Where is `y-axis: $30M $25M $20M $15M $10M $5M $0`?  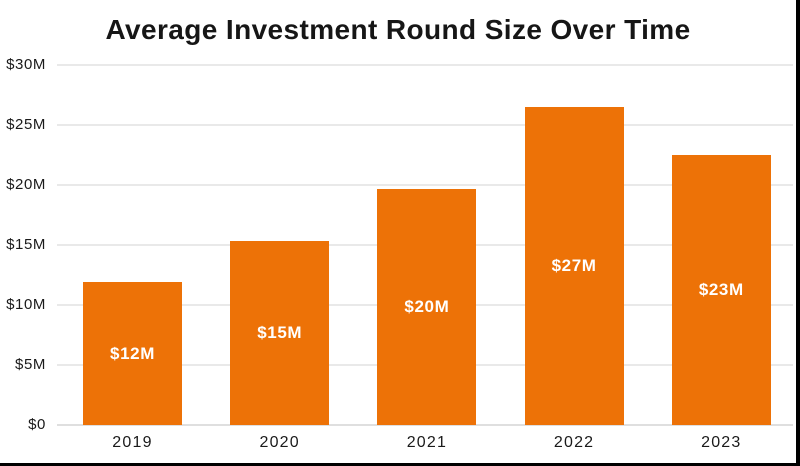 y-axis: $30M $25M $20M $15M $10M $5M $0 is located at coordinates (23, 244).